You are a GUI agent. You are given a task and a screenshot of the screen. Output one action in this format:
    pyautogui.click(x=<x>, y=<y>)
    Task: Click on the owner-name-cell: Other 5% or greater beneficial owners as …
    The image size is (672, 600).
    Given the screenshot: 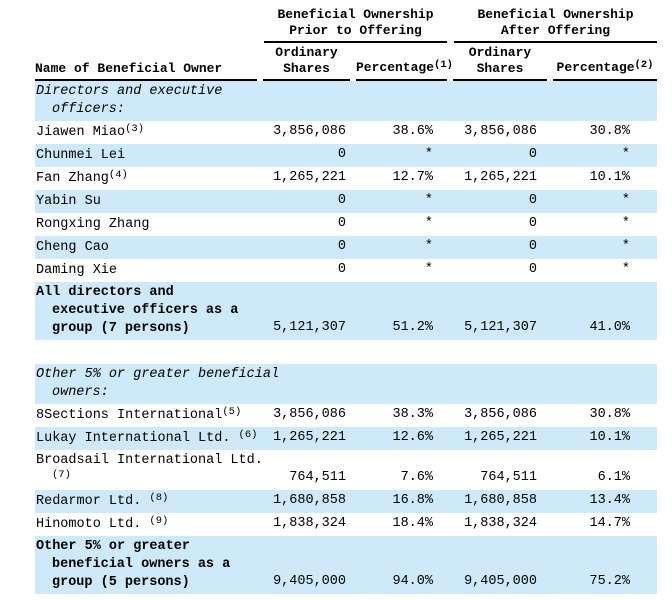 What is the action you would take?
    pyautogui.click(x=146, y=565)
    